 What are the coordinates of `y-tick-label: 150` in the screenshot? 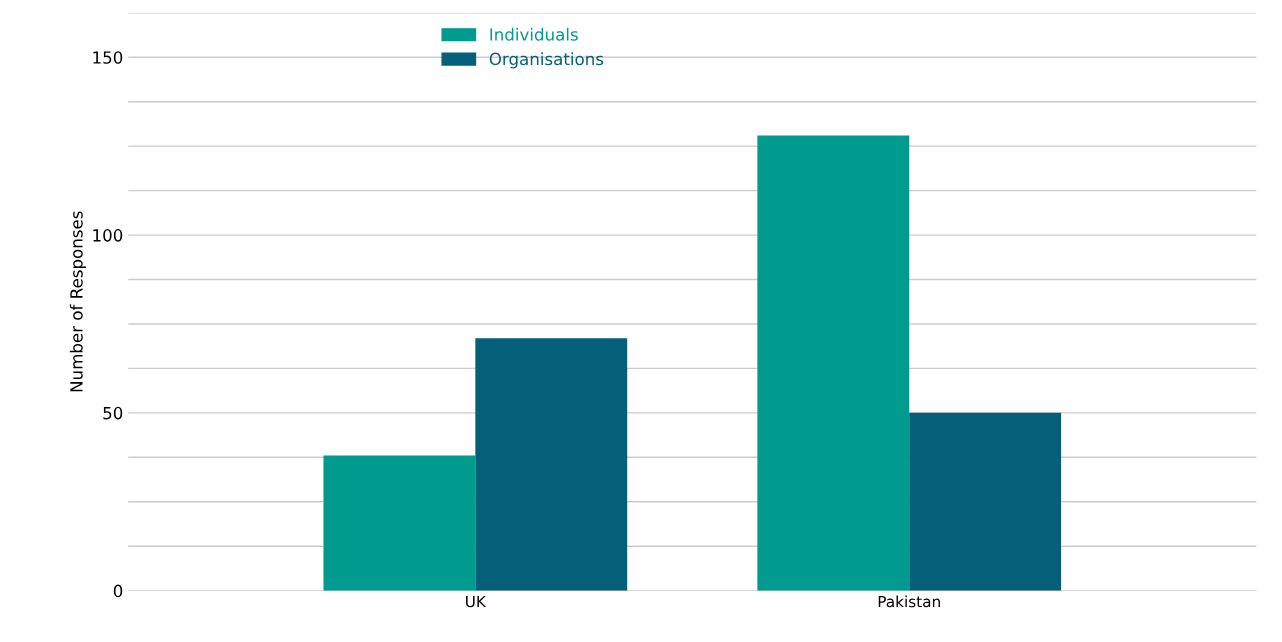 It's located at (108, 57).